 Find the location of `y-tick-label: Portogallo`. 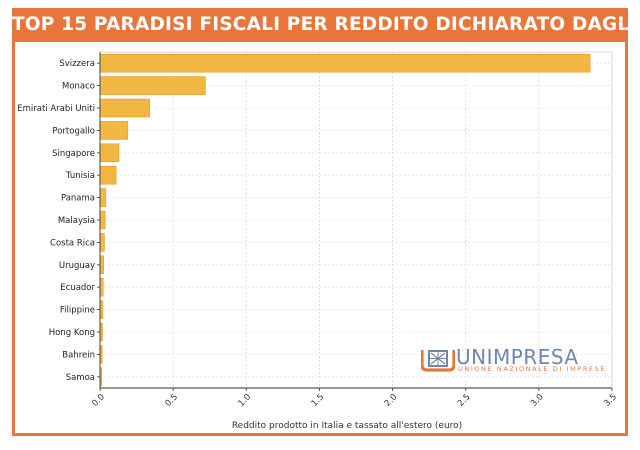

y-tick-label: Portogallo is located at coordinates (73, 131).